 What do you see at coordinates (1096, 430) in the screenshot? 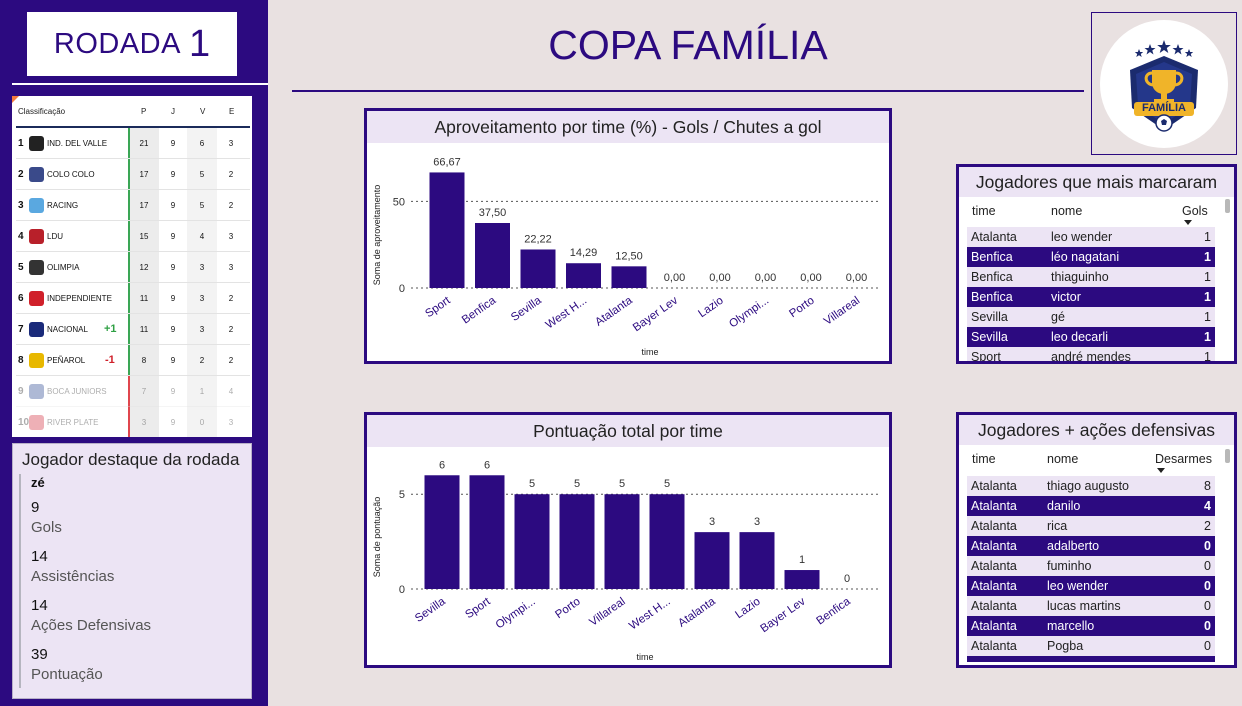
I see `table-title-defensive: Jogadores + ações defensivas` at bounding box center [1096, 430].